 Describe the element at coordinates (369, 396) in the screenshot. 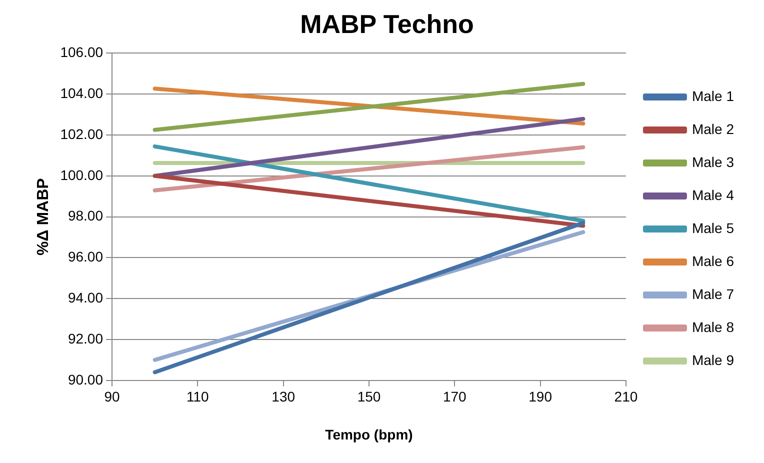

I see `x-tick-label: 150` at that location.